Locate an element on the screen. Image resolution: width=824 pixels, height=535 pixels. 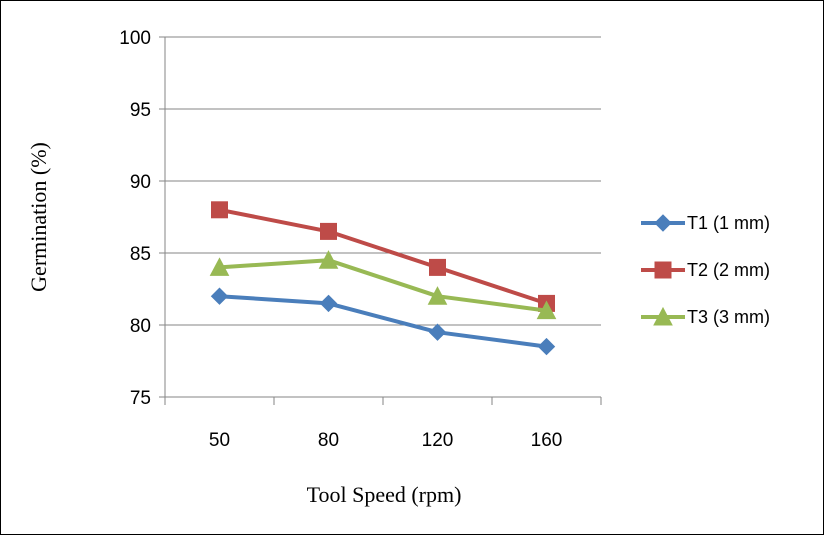
y-tick-labels: 75 80 85 90 95 100 is located at coordinates (142, 218).